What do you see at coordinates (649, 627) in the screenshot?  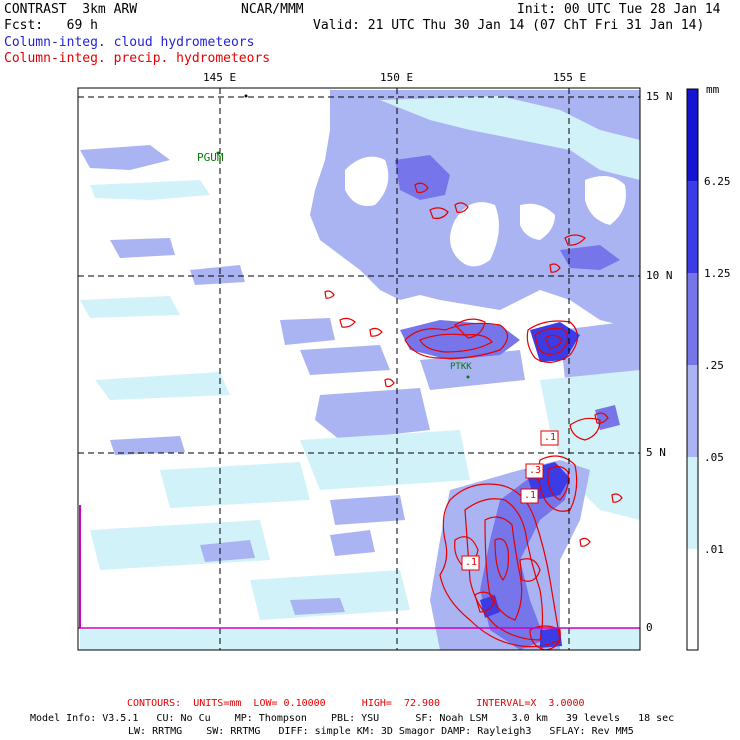 I see `lat-label: 0` at bounding box center [649, 627].